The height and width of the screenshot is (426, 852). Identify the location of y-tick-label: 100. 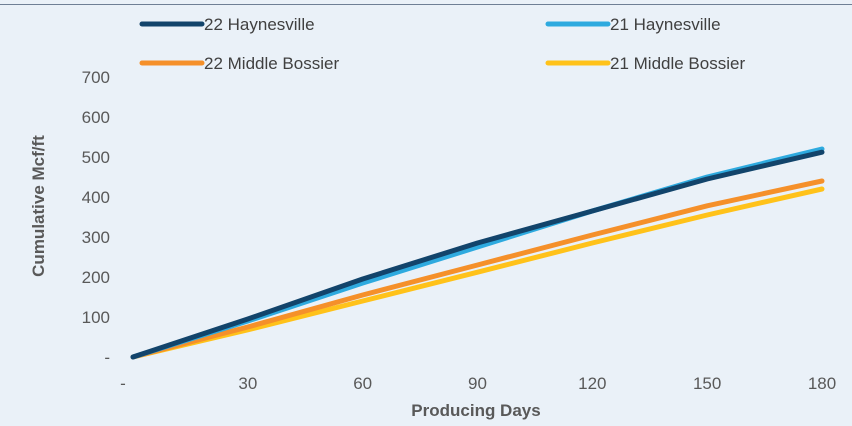
(96, 317).